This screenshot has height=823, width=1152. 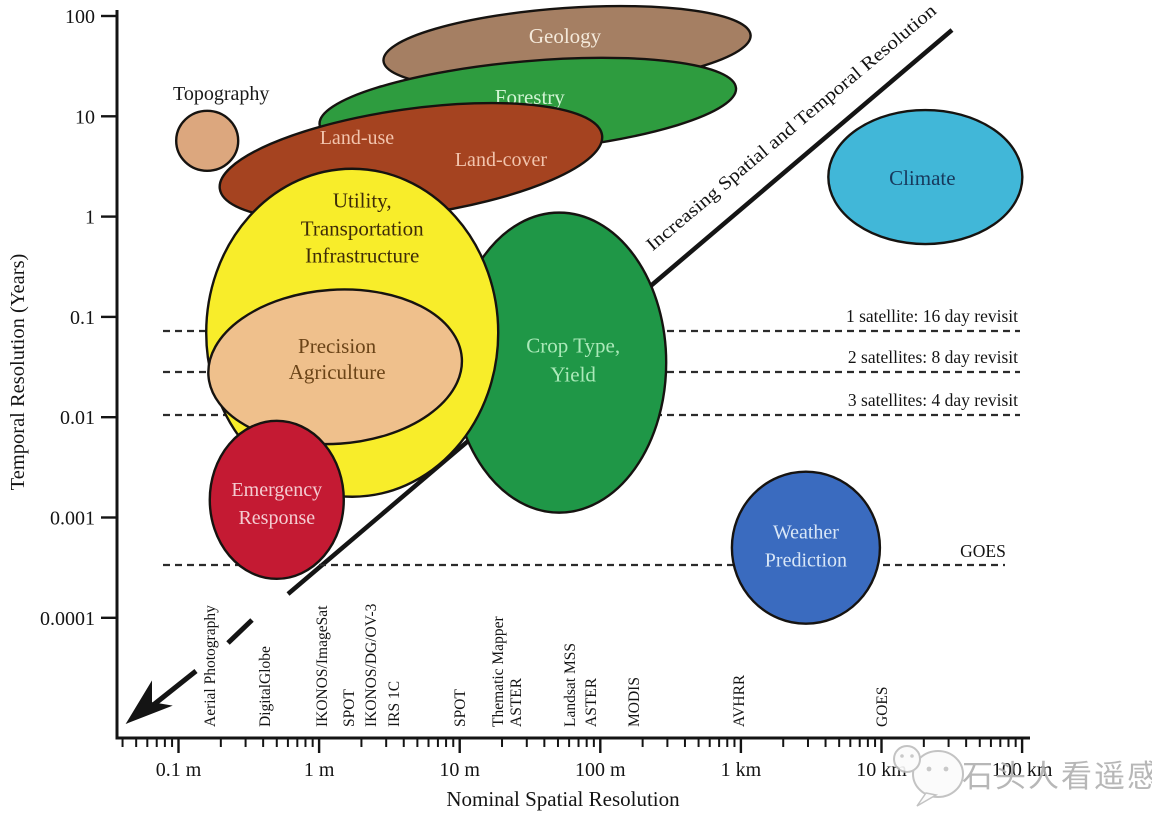 What do you see at coordinates (591, 403) in the screenshot?
I see `revisit-3sat: 3 satellites: 4 day revisit` at bounding box center [591, 403].